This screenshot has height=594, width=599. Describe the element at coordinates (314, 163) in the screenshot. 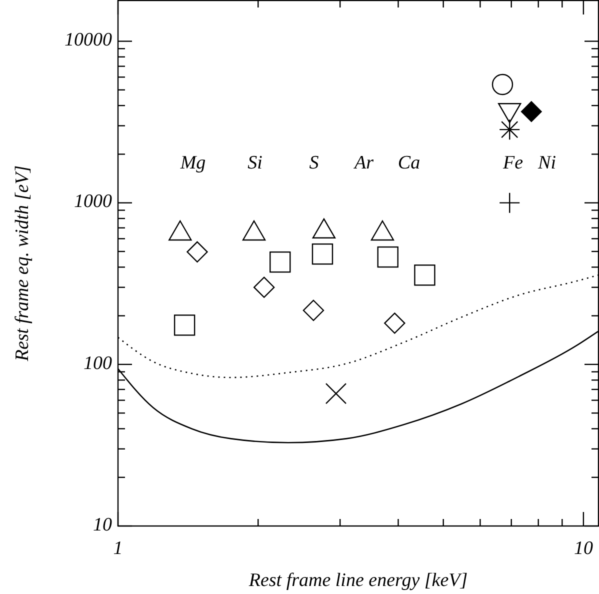

I see `annotation: S` at that location.